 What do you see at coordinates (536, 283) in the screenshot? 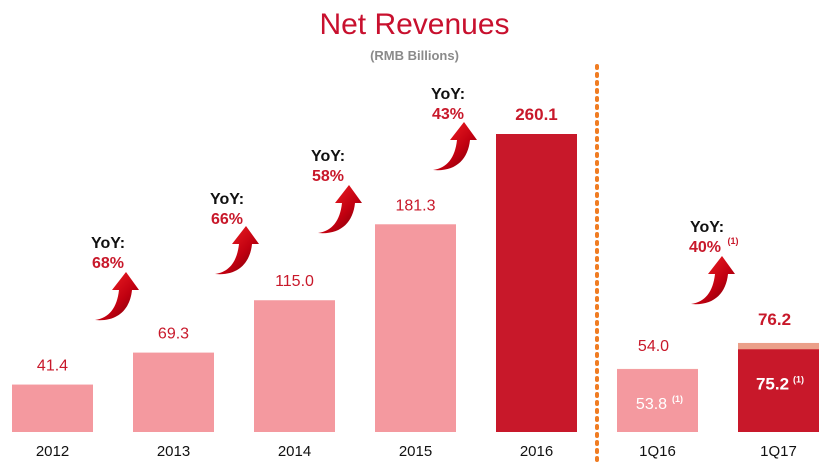
I see `bar-2016` at bounding box center [536, 283].